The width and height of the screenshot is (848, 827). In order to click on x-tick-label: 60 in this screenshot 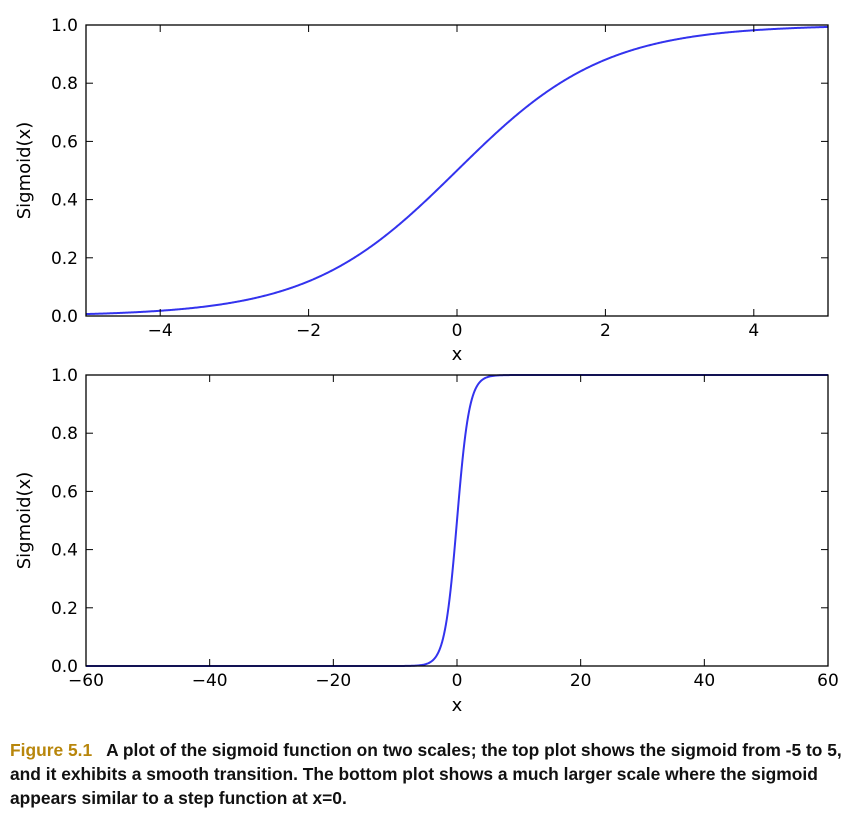, I will do `click(828, 681)`.